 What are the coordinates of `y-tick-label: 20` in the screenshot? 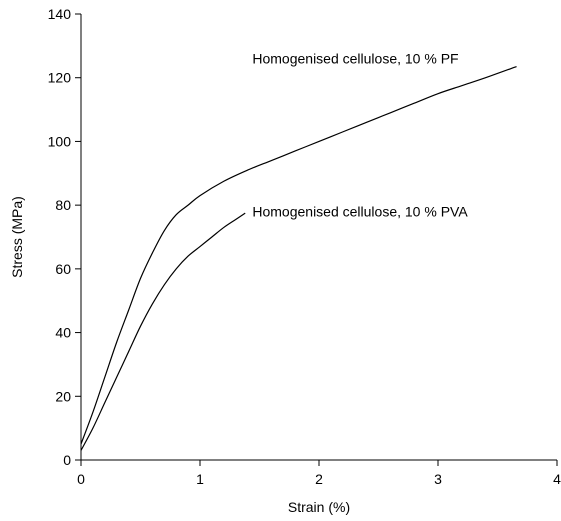 It's located at (63, 396).